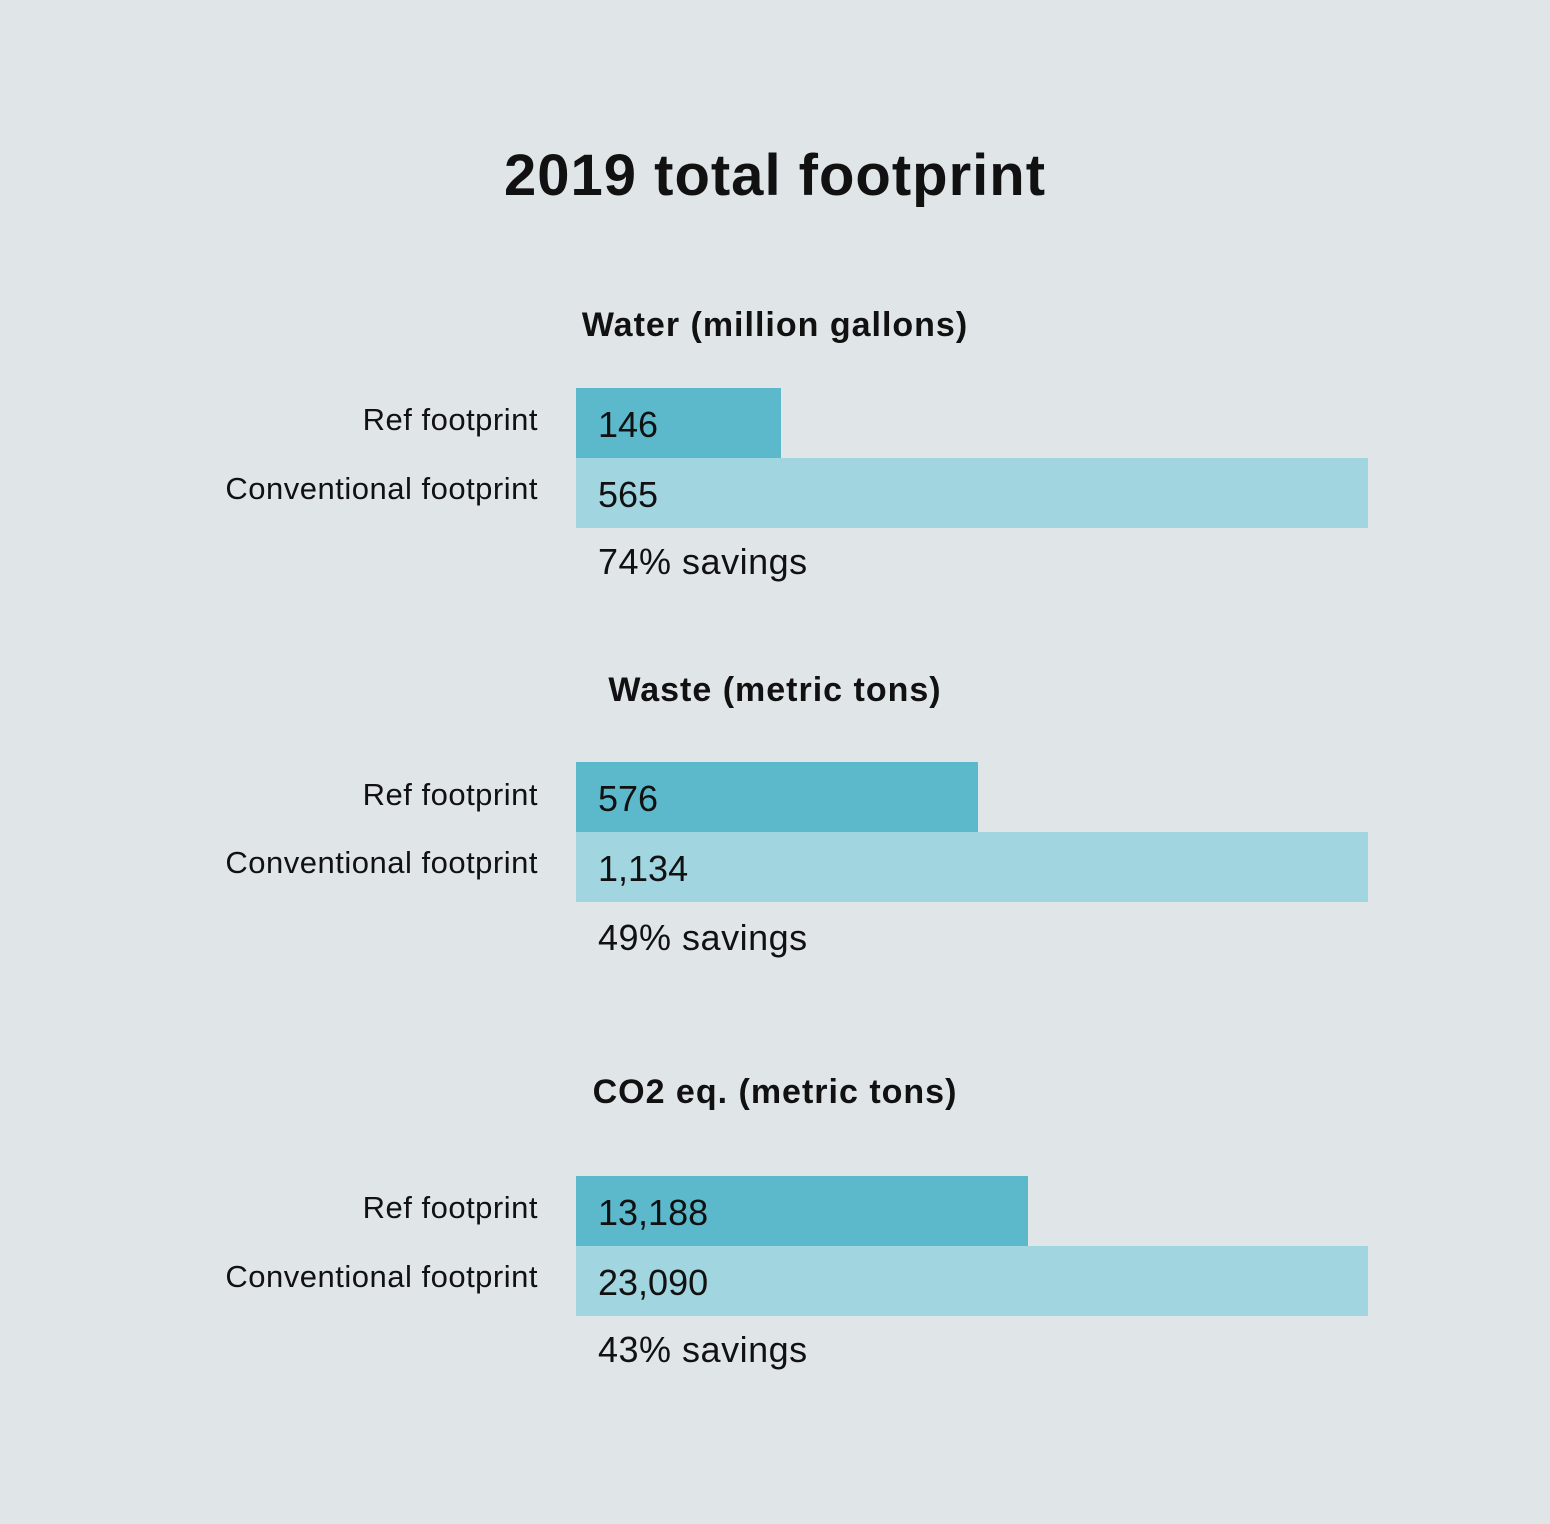 This screenshot has width=1550, height=1524. Describe the element at coordinates (381, 488) in the screenshot. I see `water-conventional-label: Conventional footprint` at that location.